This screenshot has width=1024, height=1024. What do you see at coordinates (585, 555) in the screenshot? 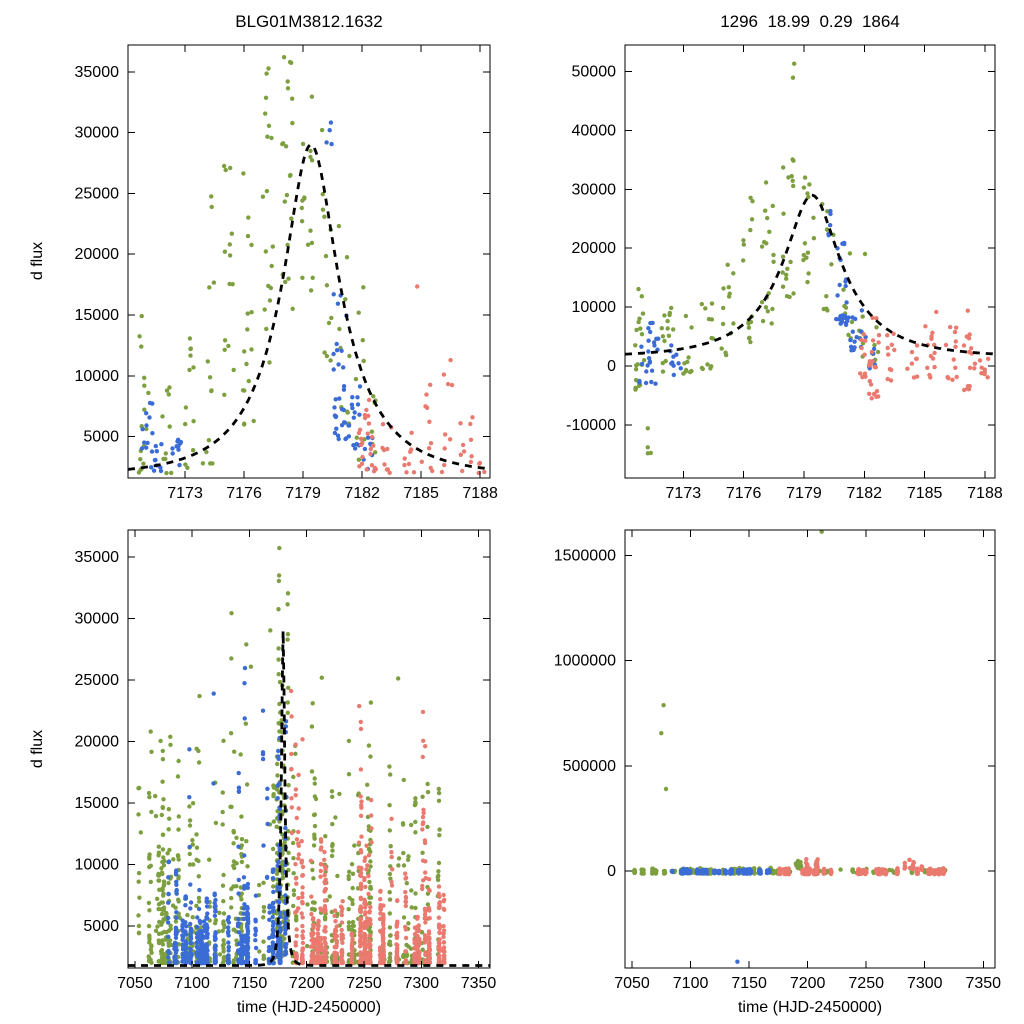
I see `y-tick-label: 1500000` at bounding box center [585, 555].